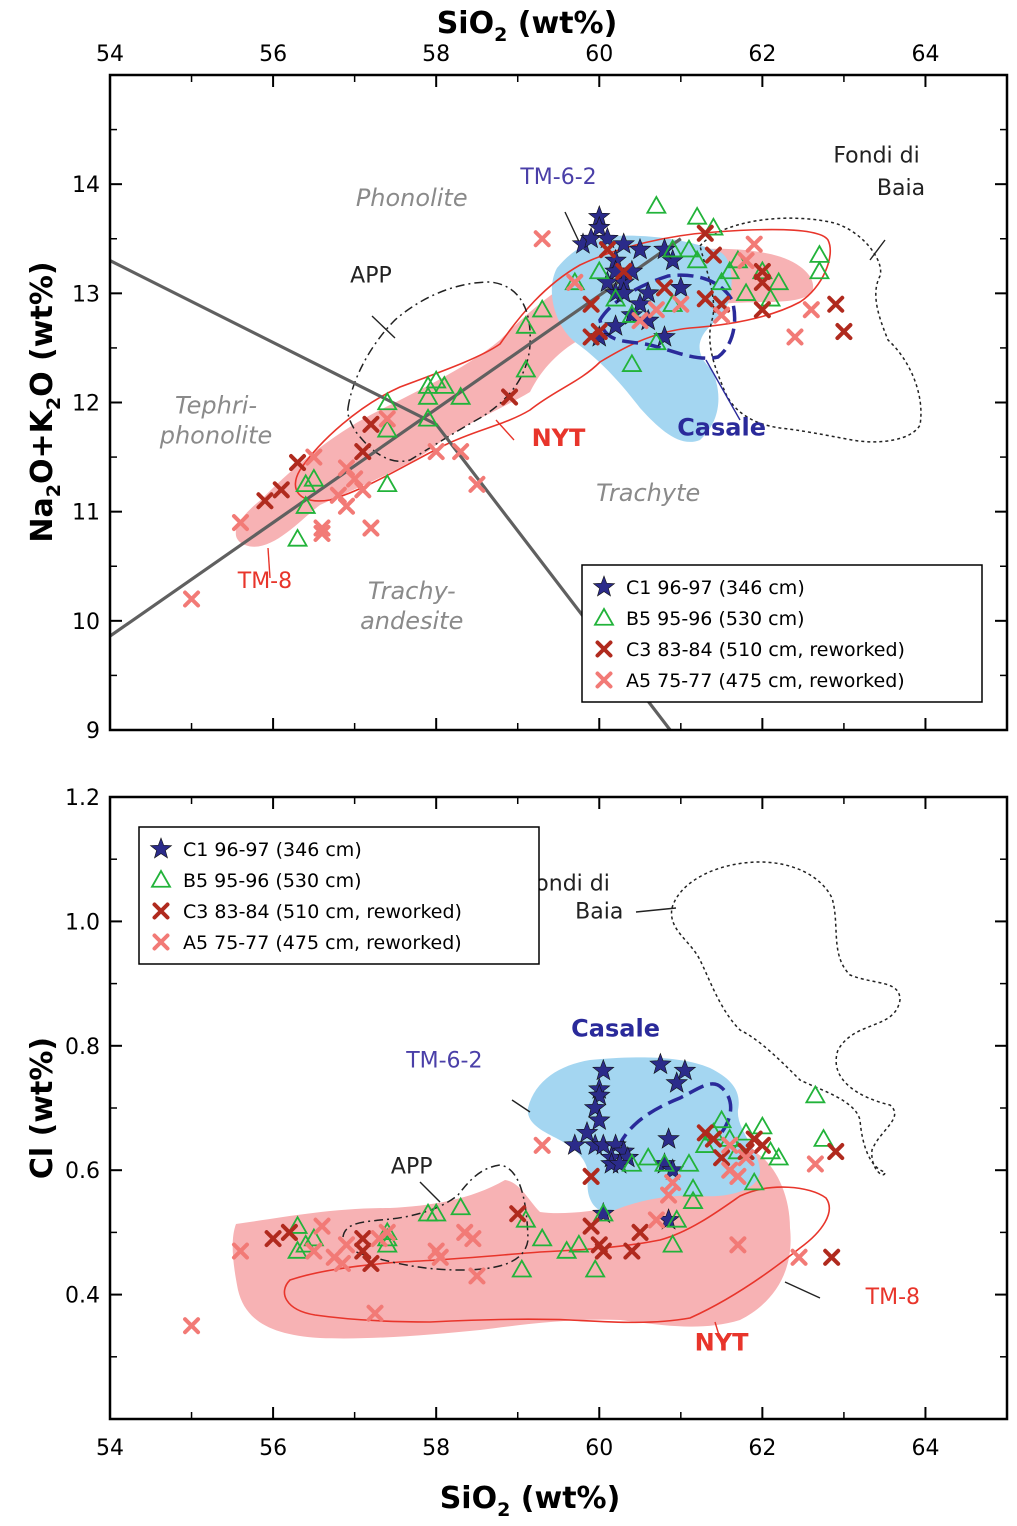  Describe the element at coordinates (435, 1217) in the screenshot. I see `app-field-outline` at that location.